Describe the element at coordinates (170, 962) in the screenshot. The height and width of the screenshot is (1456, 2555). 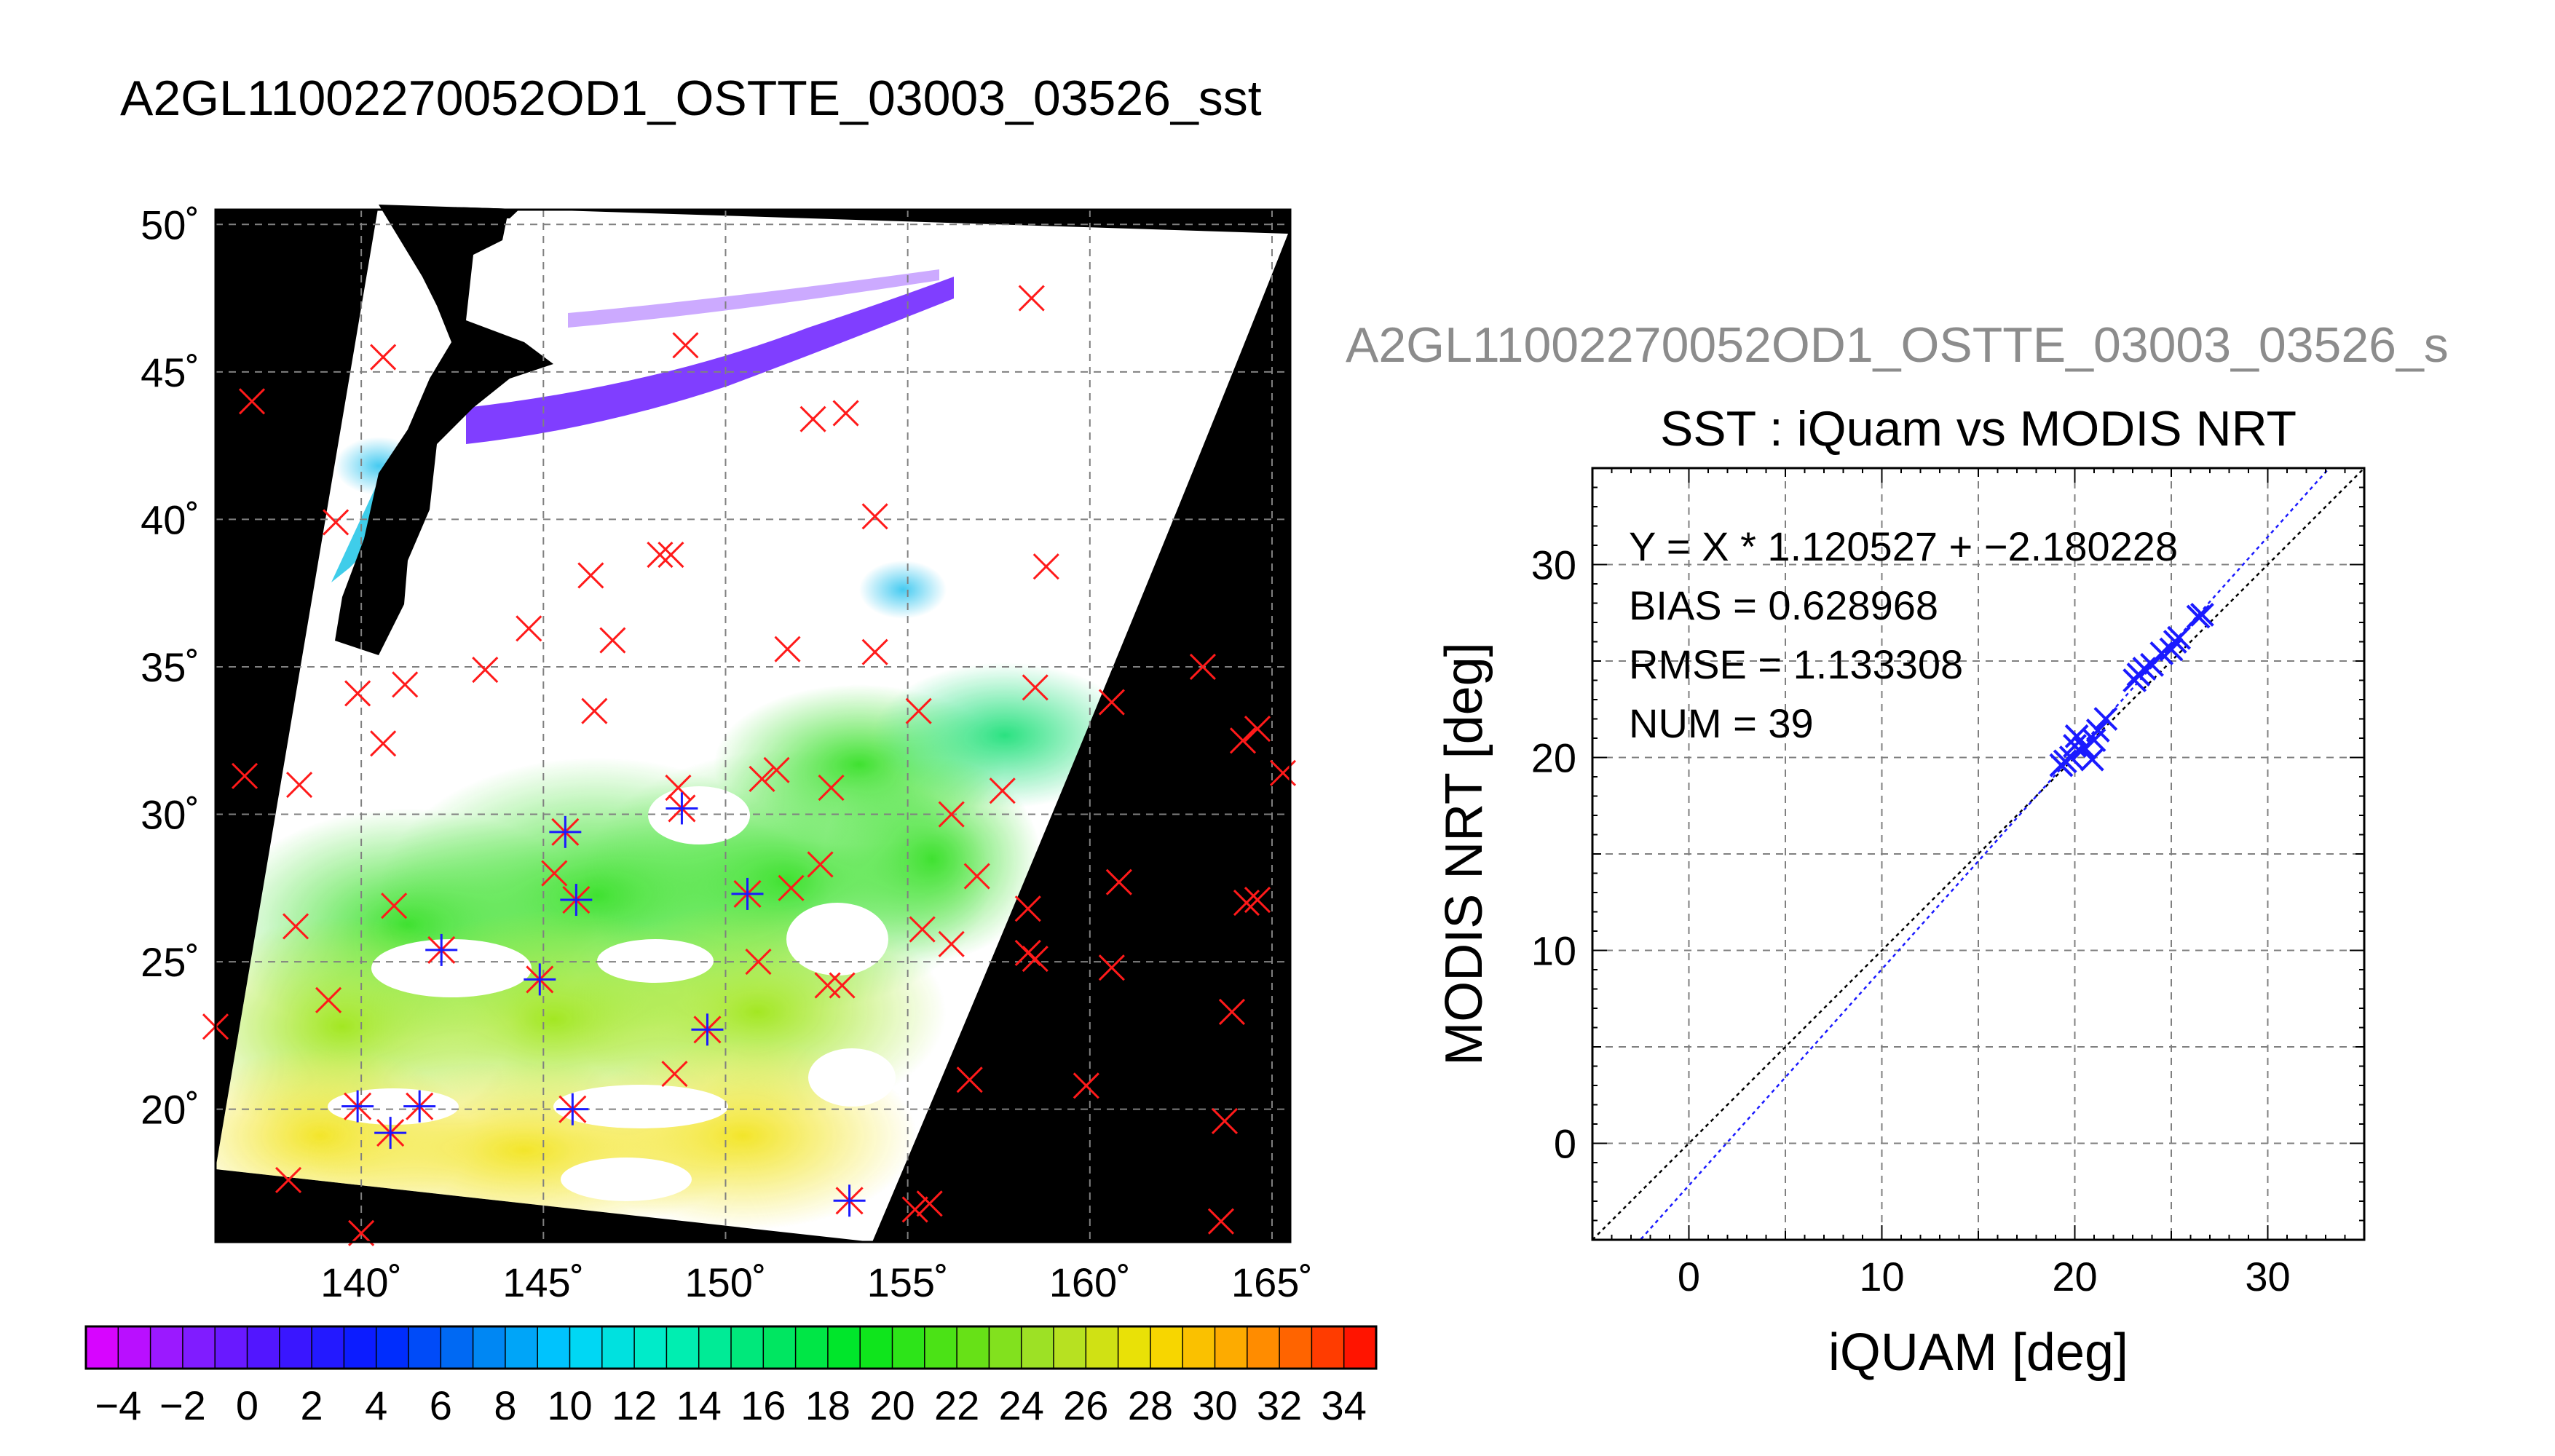
I see `map-lat-tick-label: 25˚` at that location.